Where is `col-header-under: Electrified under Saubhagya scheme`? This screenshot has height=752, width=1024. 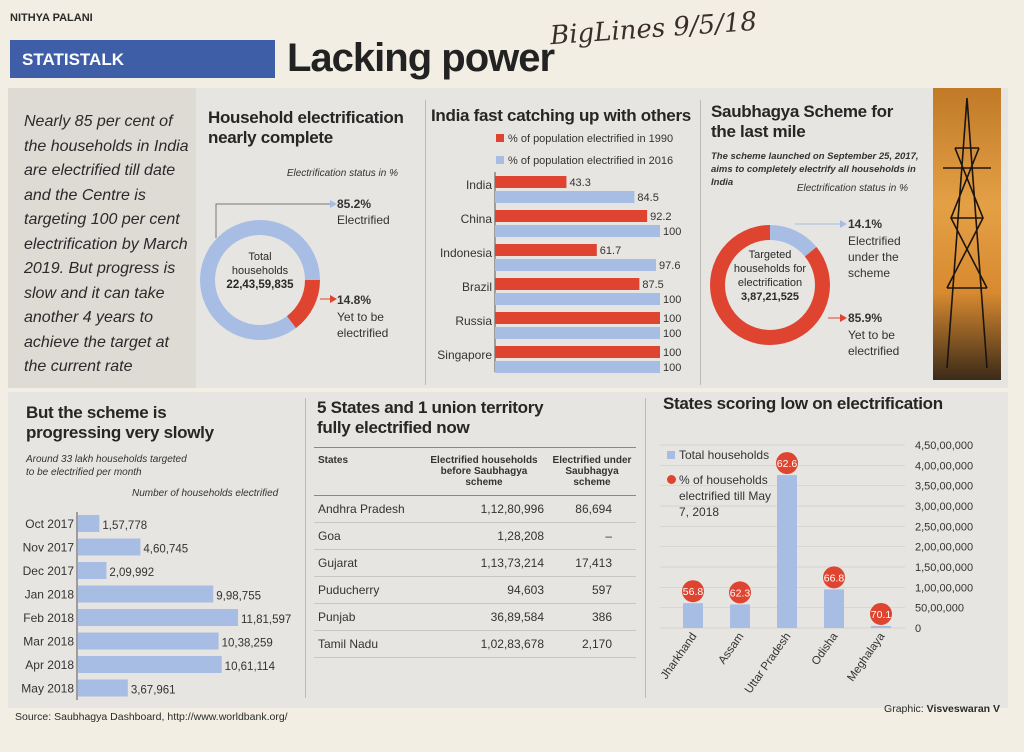
col-header-under: Electrified under Saubhagya scheme is located at coordinates (592, 471).